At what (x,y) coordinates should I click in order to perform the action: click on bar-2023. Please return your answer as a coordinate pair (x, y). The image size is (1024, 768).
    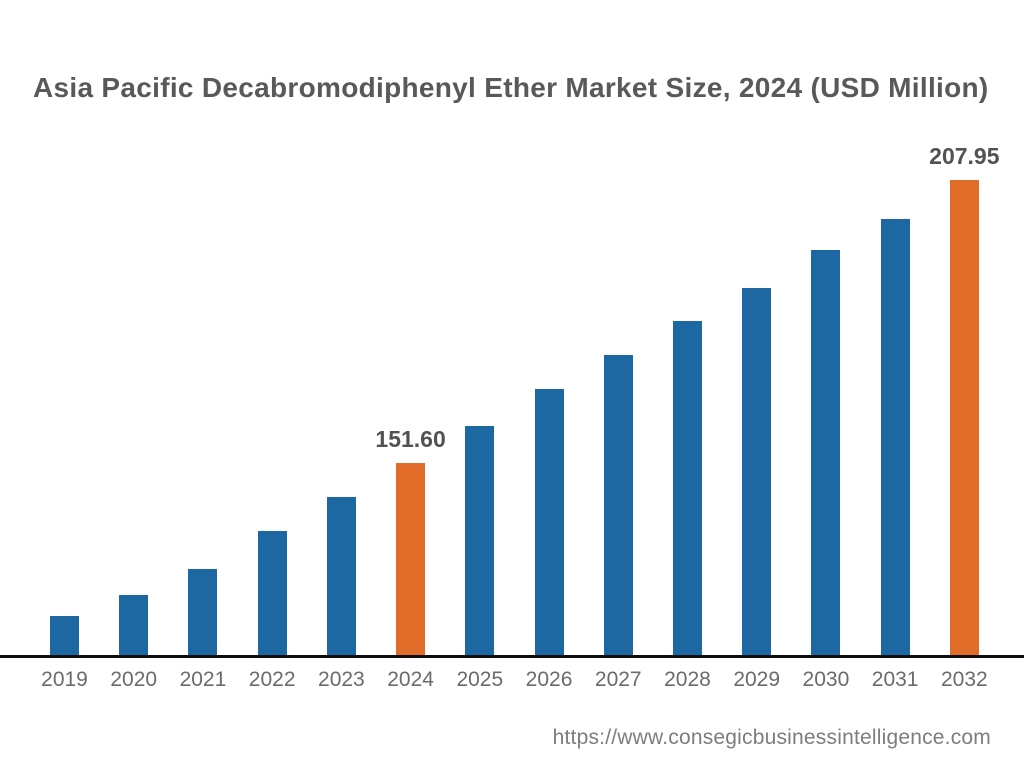
    Looking at the image, I should click on (341, 576).